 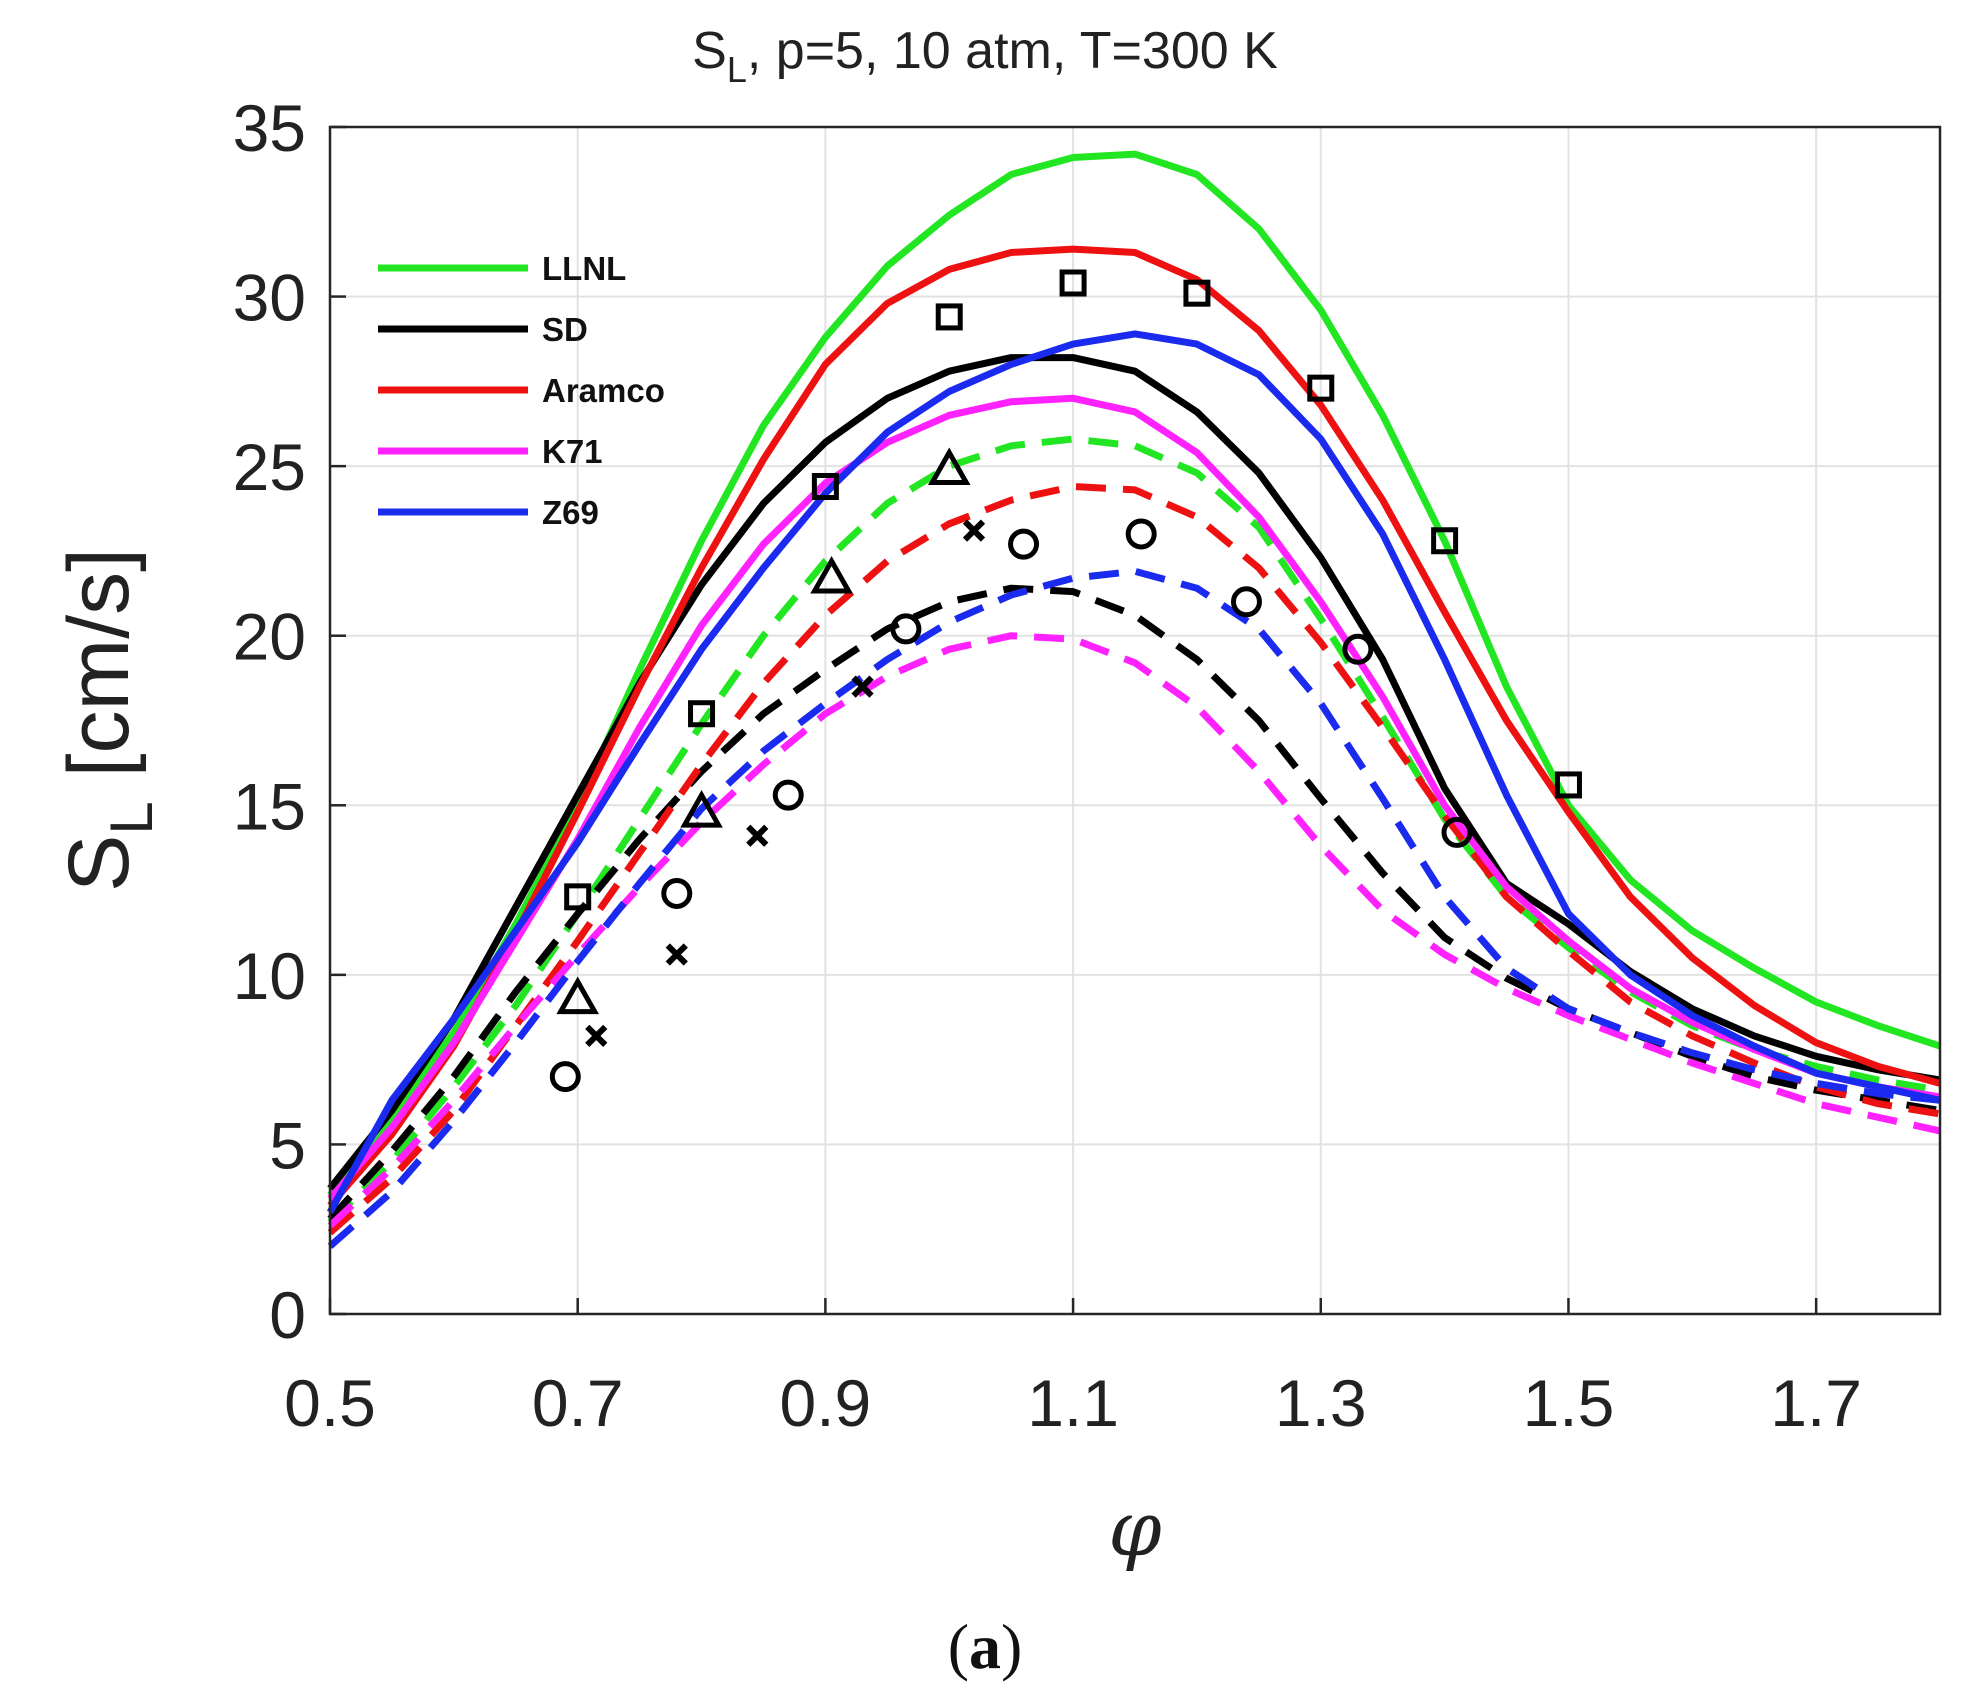 I want to click on chart-title: SL, p=5, 10 atm, T=300 K, so click(x=985, y=56).